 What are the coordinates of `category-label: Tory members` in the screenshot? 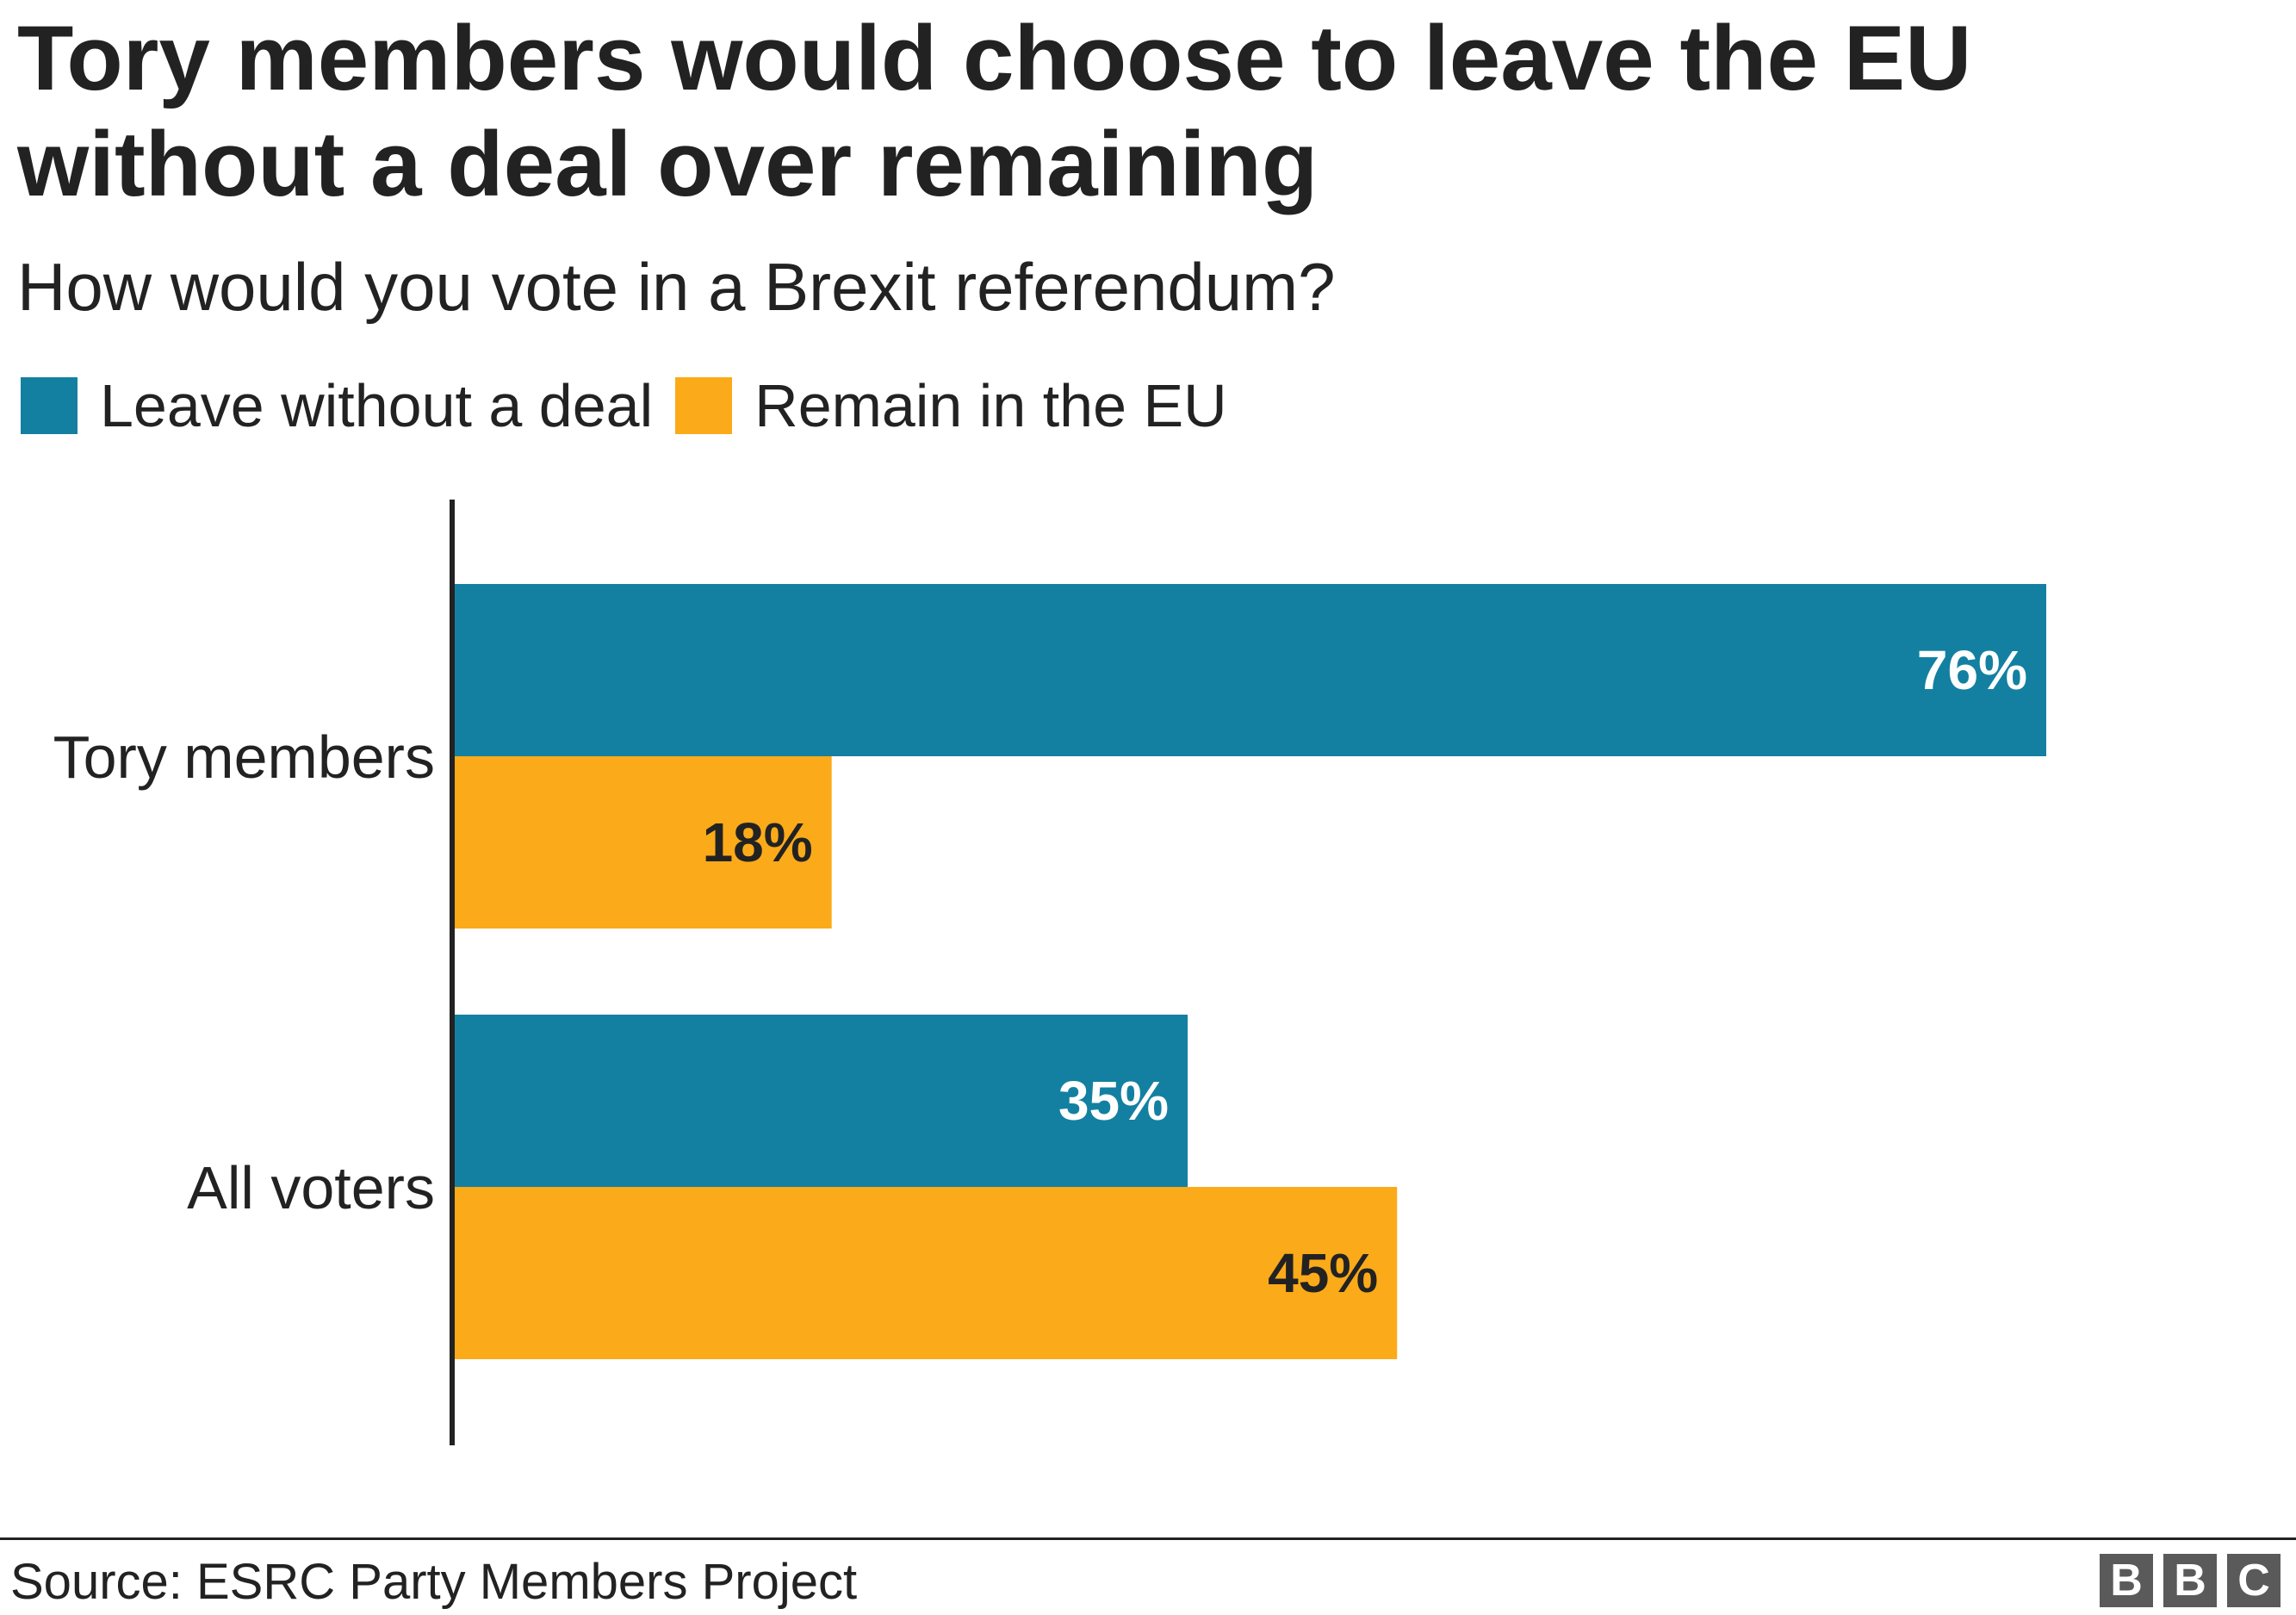 It's located at (244, 757).